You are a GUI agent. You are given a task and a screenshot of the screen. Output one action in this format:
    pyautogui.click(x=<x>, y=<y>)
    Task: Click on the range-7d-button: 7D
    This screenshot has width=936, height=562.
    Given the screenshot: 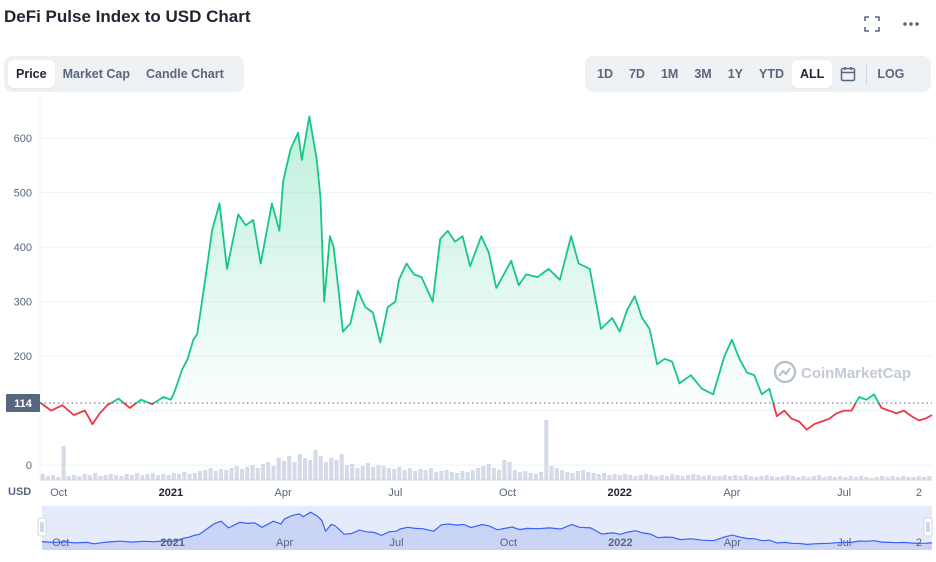 What is the action you would take?
    pyautogui.click(x=636, y=74)
    